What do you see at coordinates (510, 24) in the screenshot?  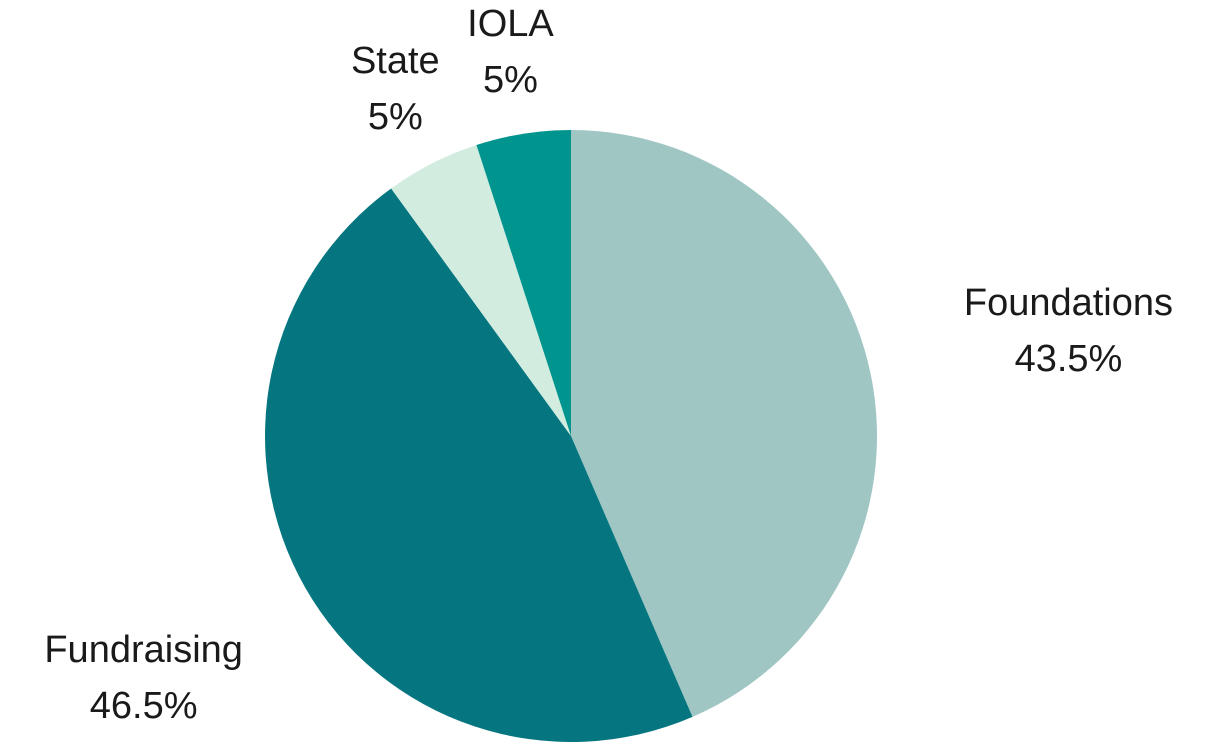 I see `slice-label: IOLA` at bounding box center [510, 24].